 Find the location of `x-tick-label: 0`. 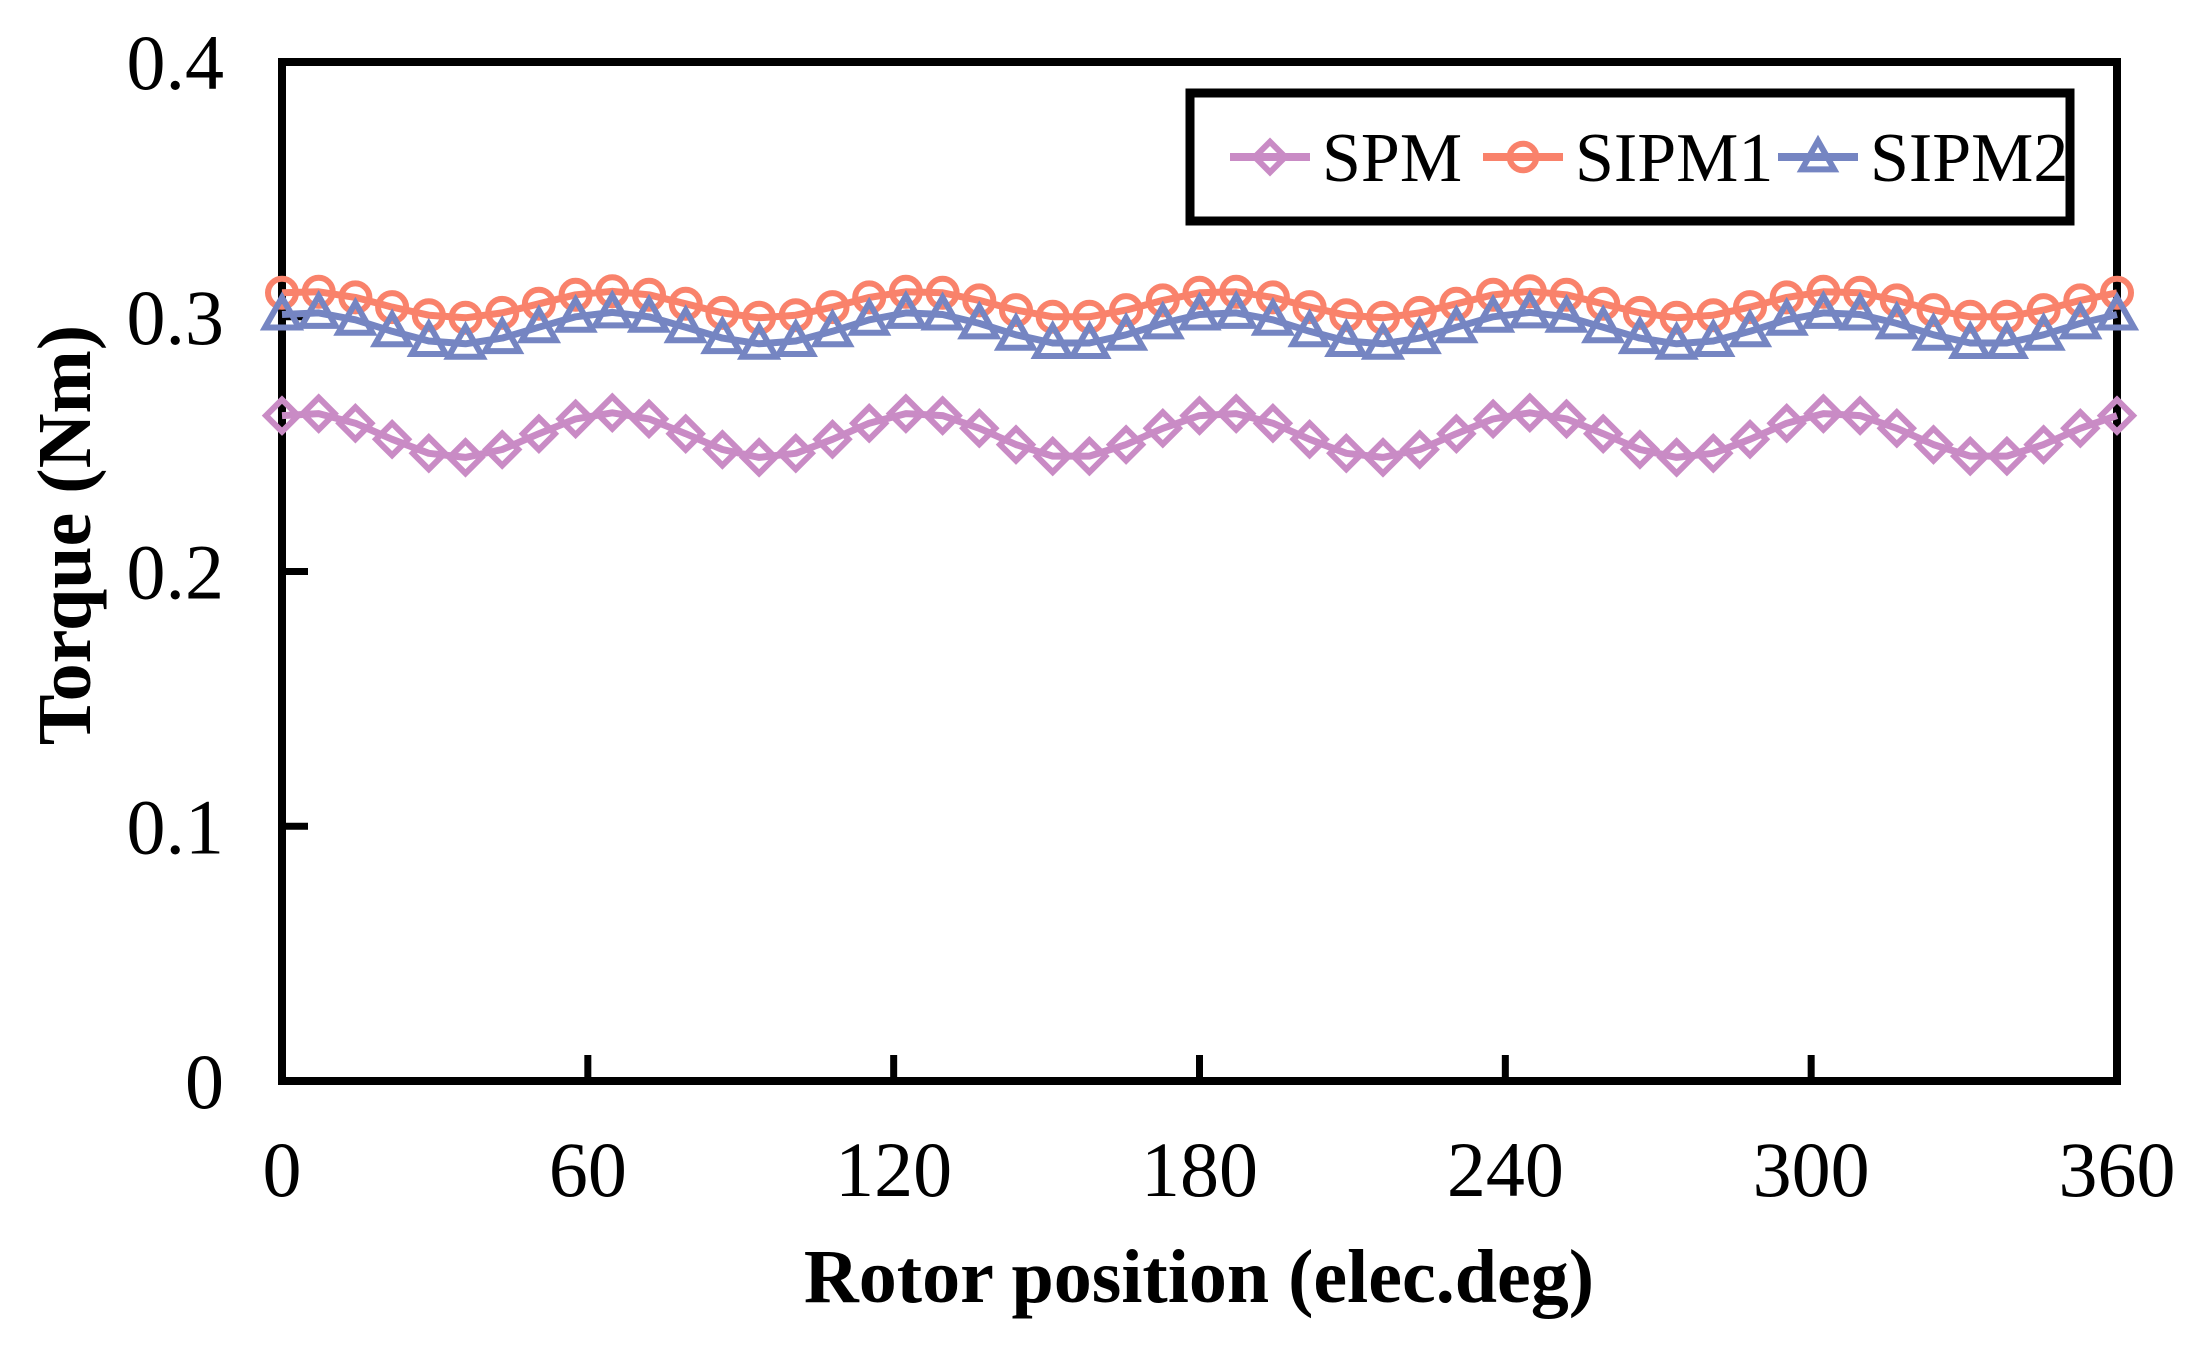

x-tick-label: 0 is located at coordinates (282, 1169).